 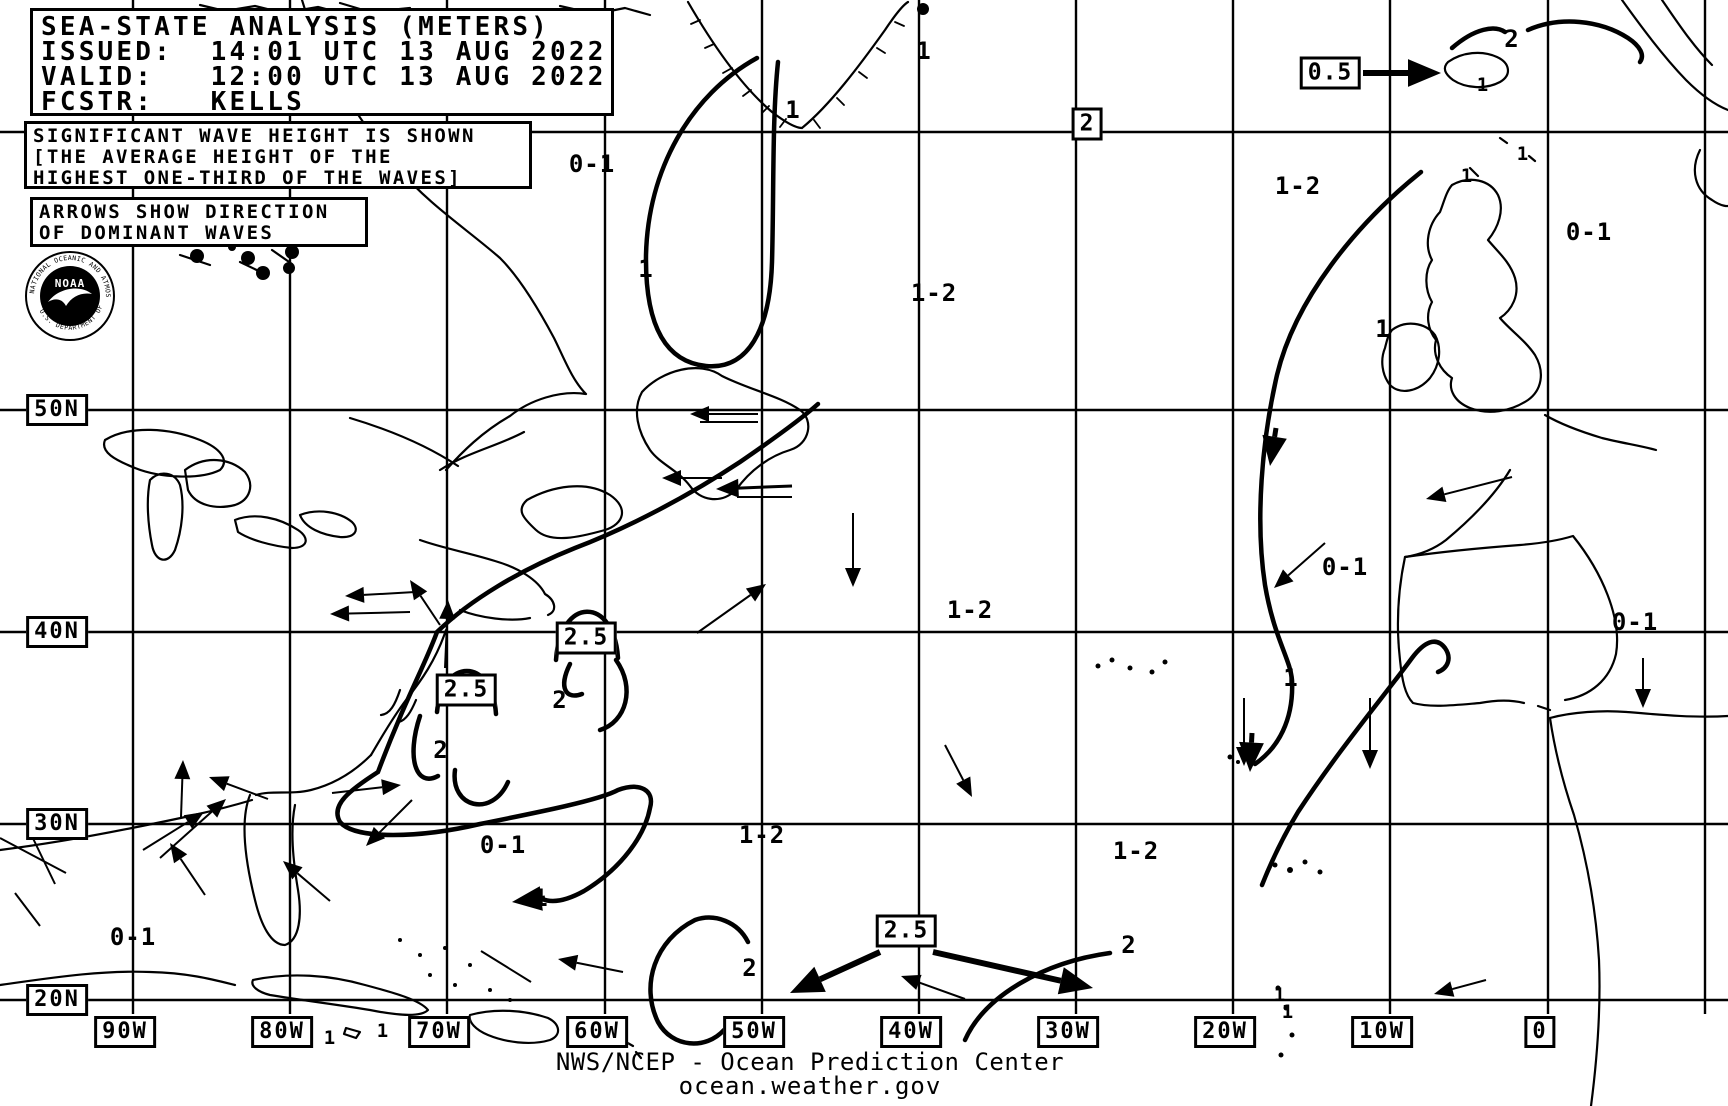 I want to click on latitude-label: 50N, so click(x=57, y=410).